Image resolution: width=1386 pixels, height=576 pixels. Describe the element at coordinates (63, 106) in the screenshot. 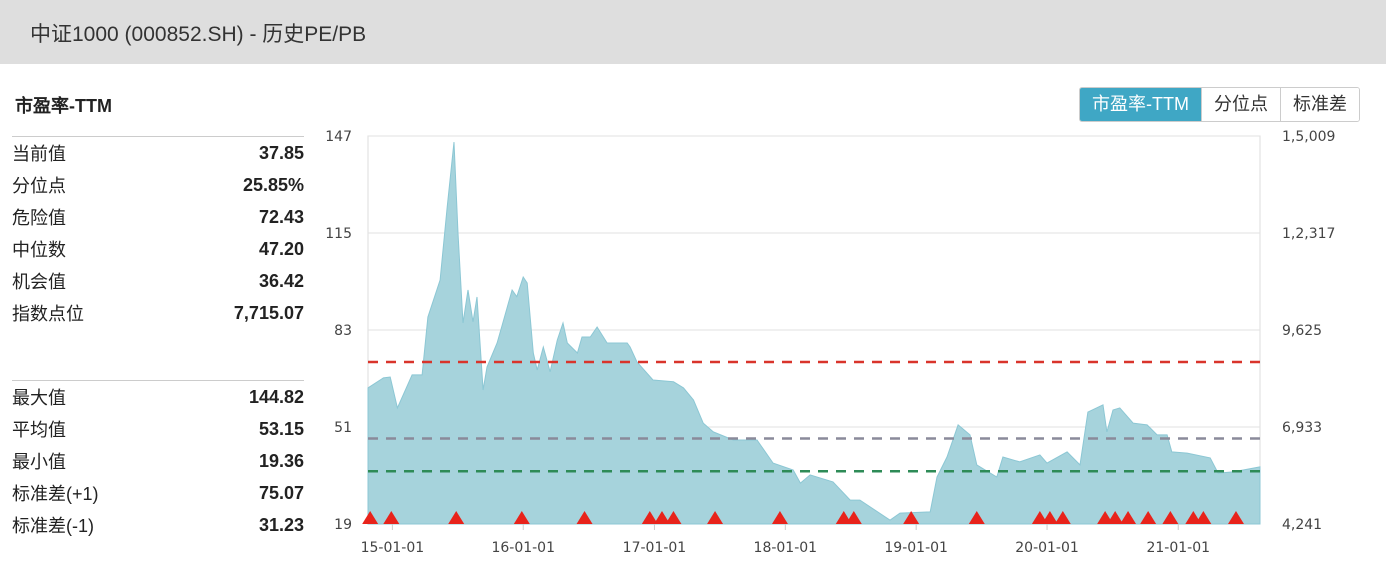

I see `section-title: 市盈率-TTM` at that location.